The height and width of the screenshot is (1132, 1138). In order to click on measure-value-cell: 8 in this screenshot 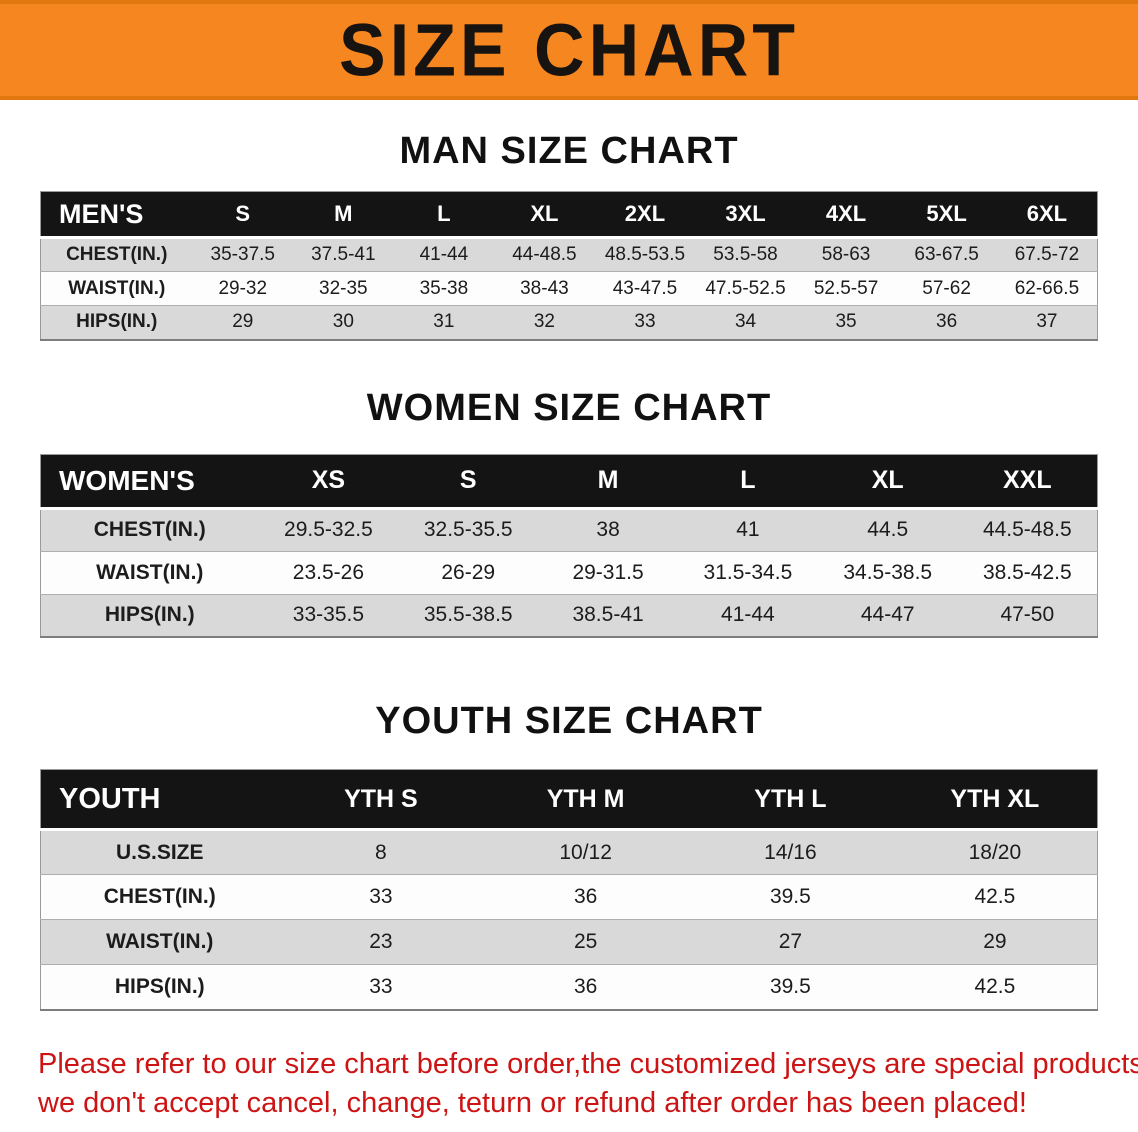, I will do `click(381, 852)`.